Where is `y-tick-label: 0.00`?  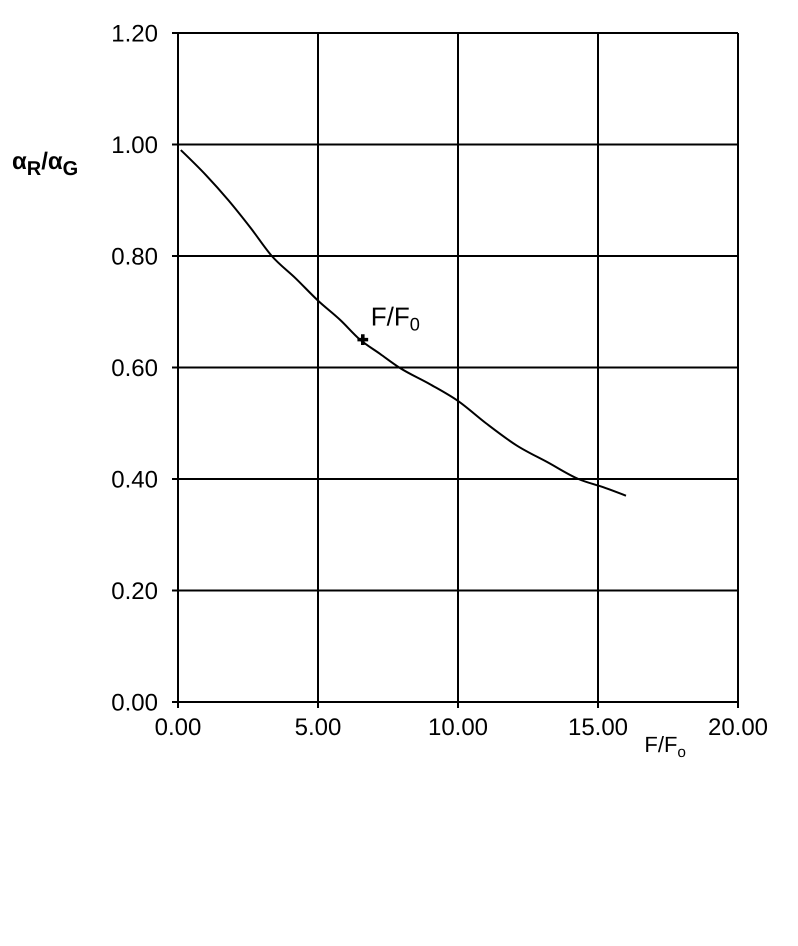 y-tick-label: 0.00 is located at coordinates (134, 703).